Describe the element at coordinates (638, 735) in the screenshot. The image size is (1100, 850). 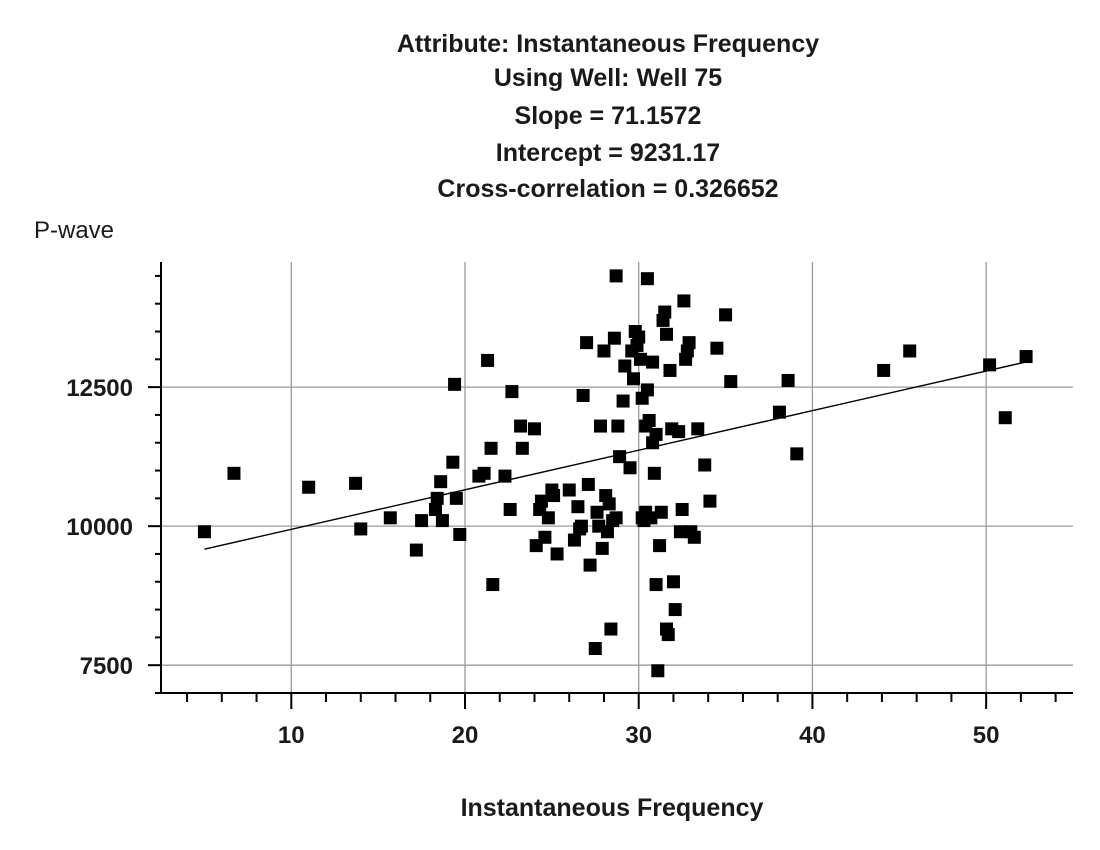
I see `x-tick-label: 30` at that location.